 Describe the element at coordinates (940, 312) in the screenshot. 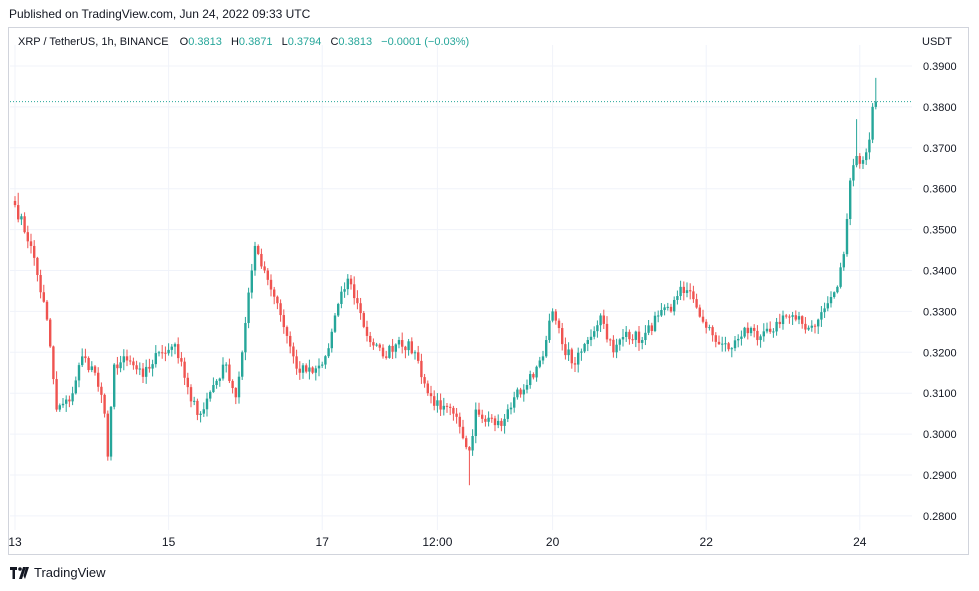

I see `y-tick-label: 0.3300` at that location.